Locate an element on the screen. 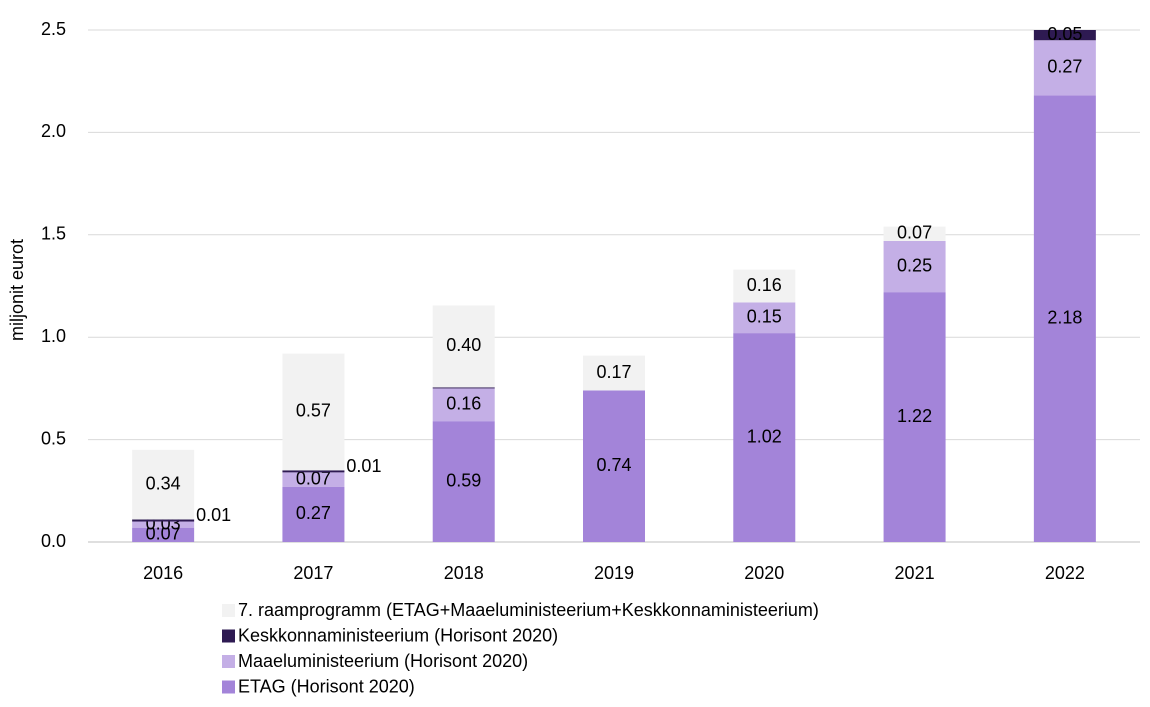  data-label: 0.40 is located at coordinates (463, 345).